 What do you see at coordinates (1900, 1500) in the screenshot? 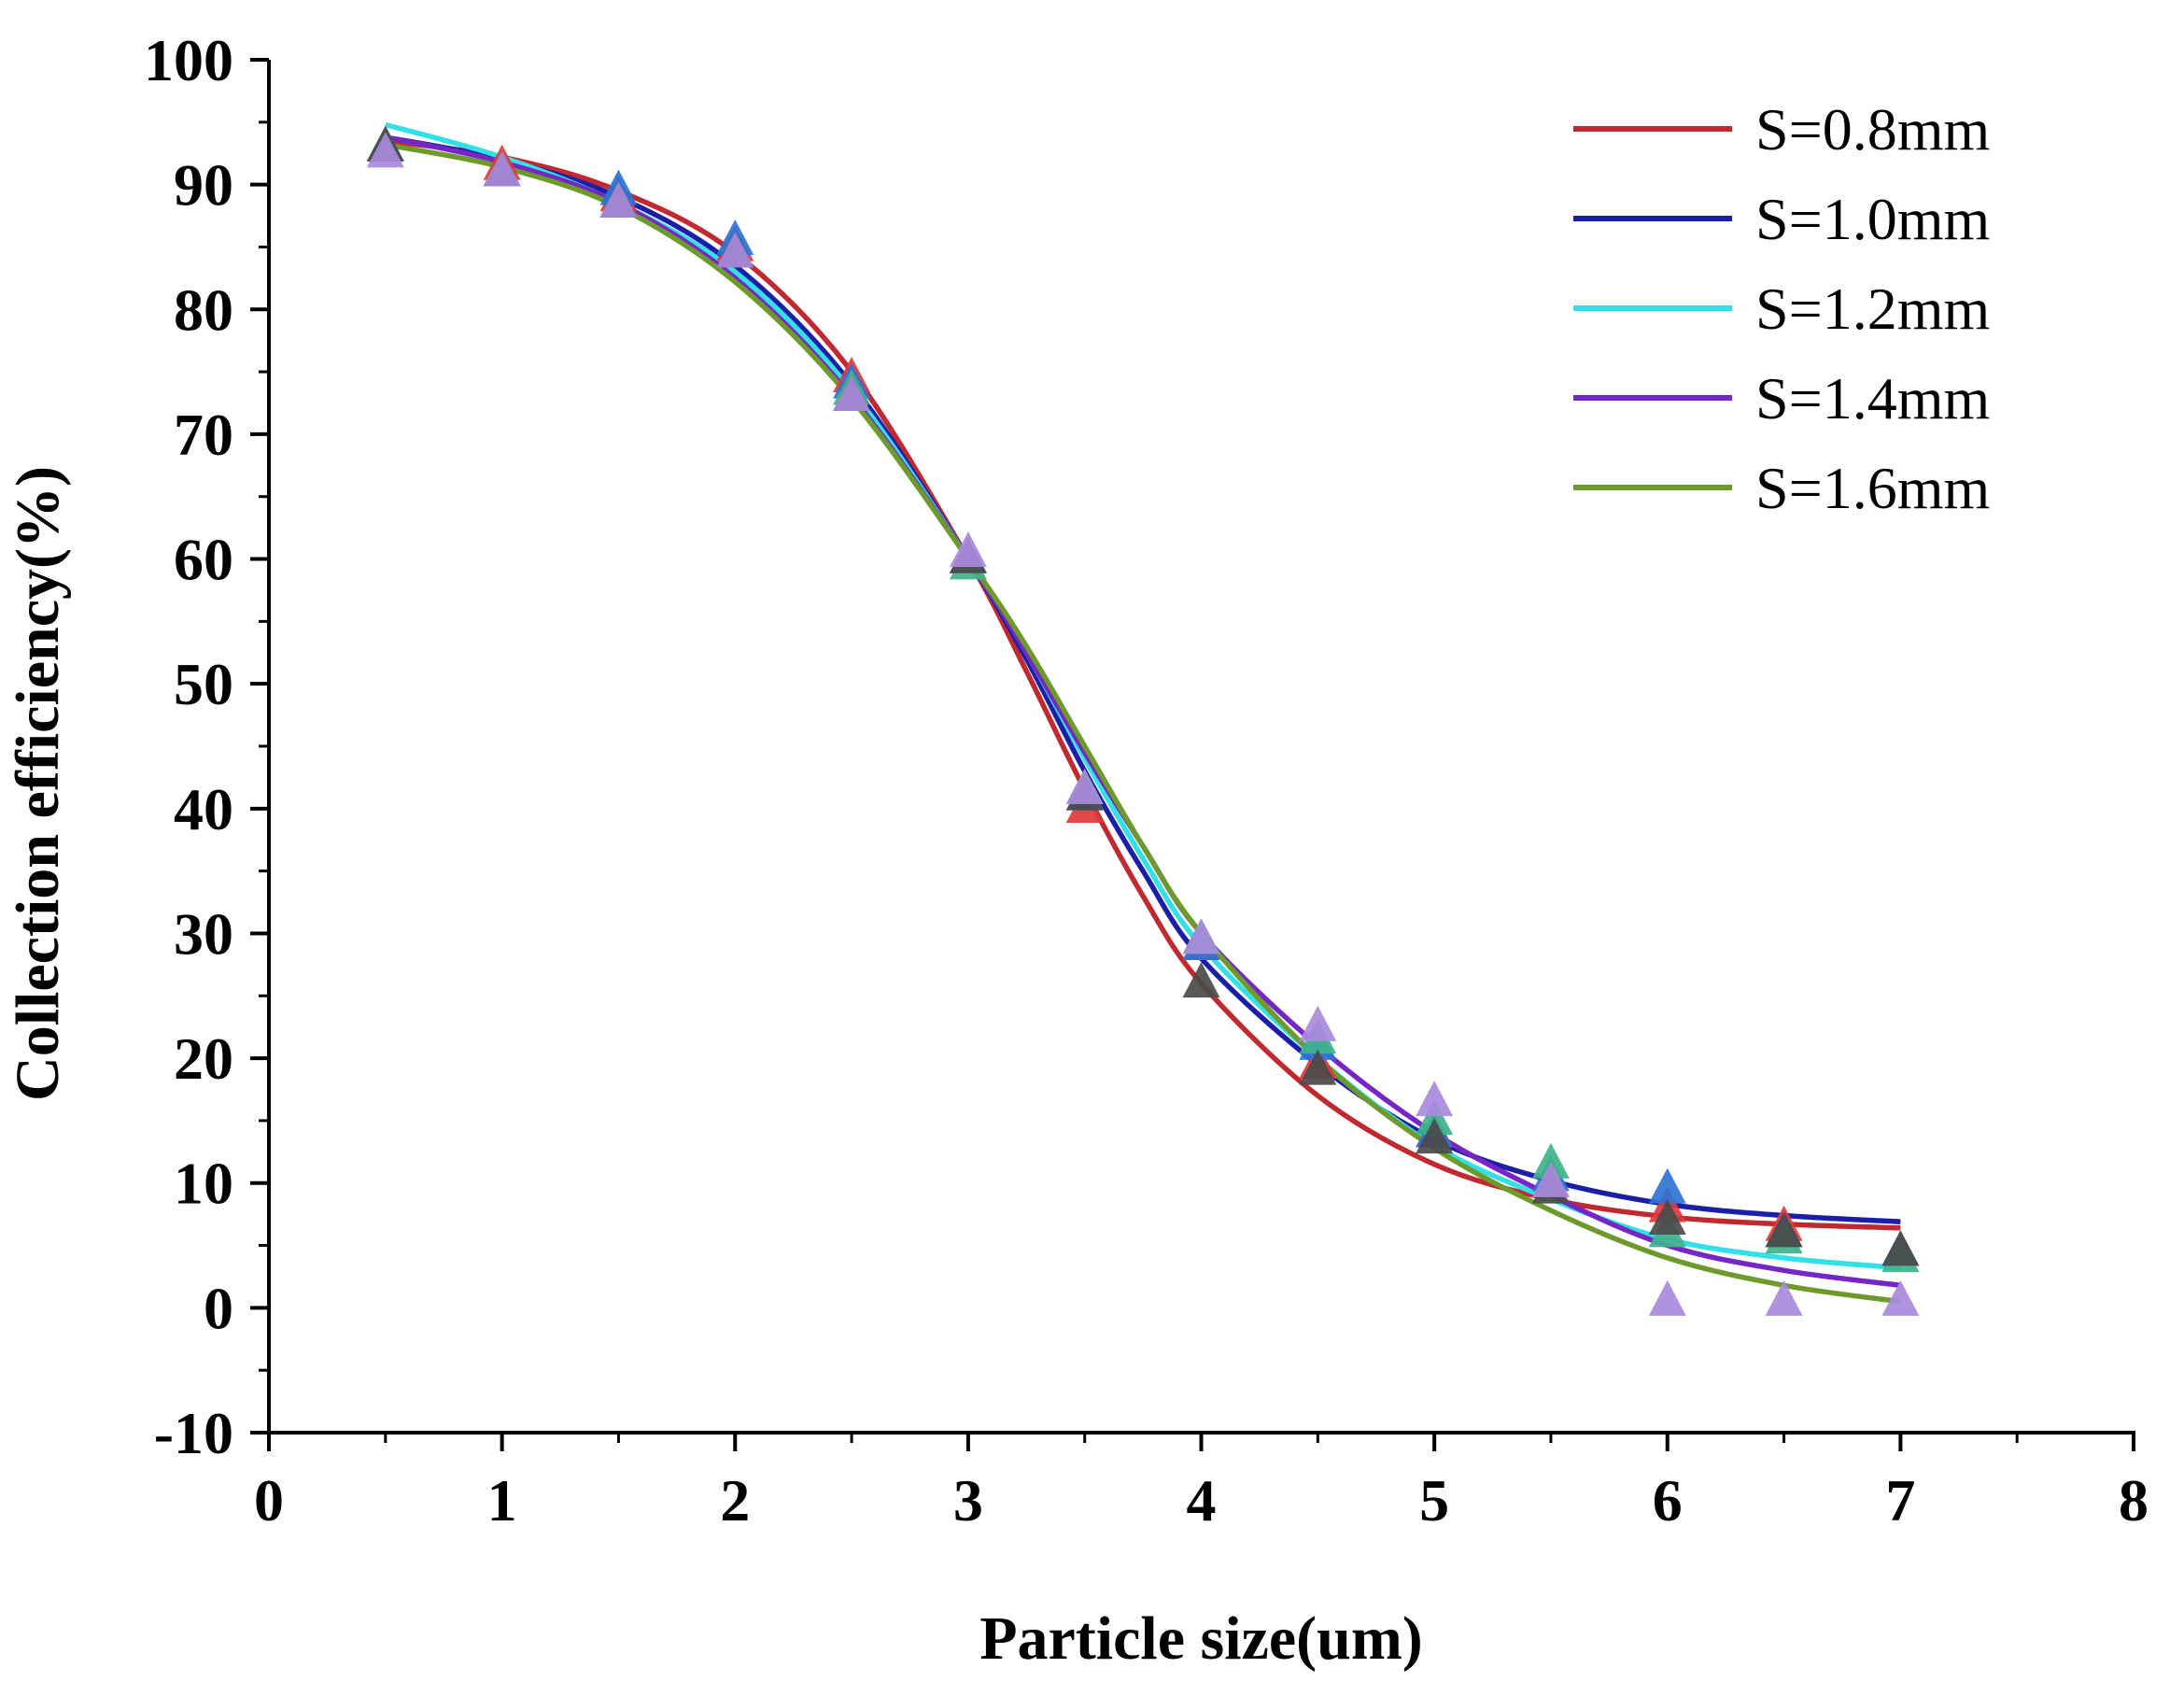
I see `x-tick-label: 7` at bounding box center [1900, 1500].